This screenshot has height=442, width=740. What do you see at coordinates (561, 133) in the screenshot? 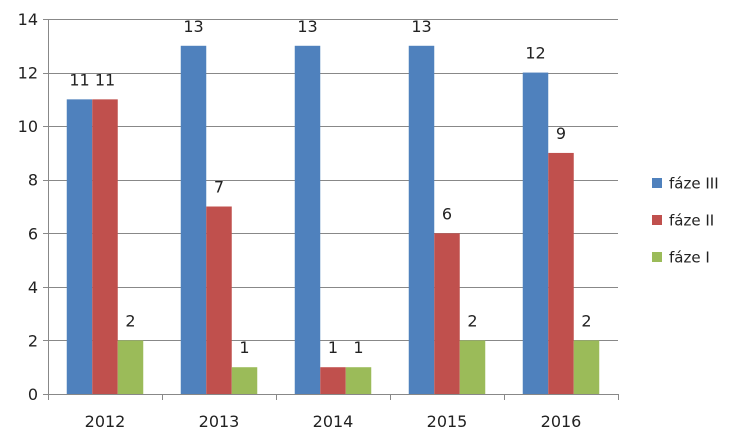
I see `data-label-faze-ii-2016: 9` at bounding box center [561, 133].